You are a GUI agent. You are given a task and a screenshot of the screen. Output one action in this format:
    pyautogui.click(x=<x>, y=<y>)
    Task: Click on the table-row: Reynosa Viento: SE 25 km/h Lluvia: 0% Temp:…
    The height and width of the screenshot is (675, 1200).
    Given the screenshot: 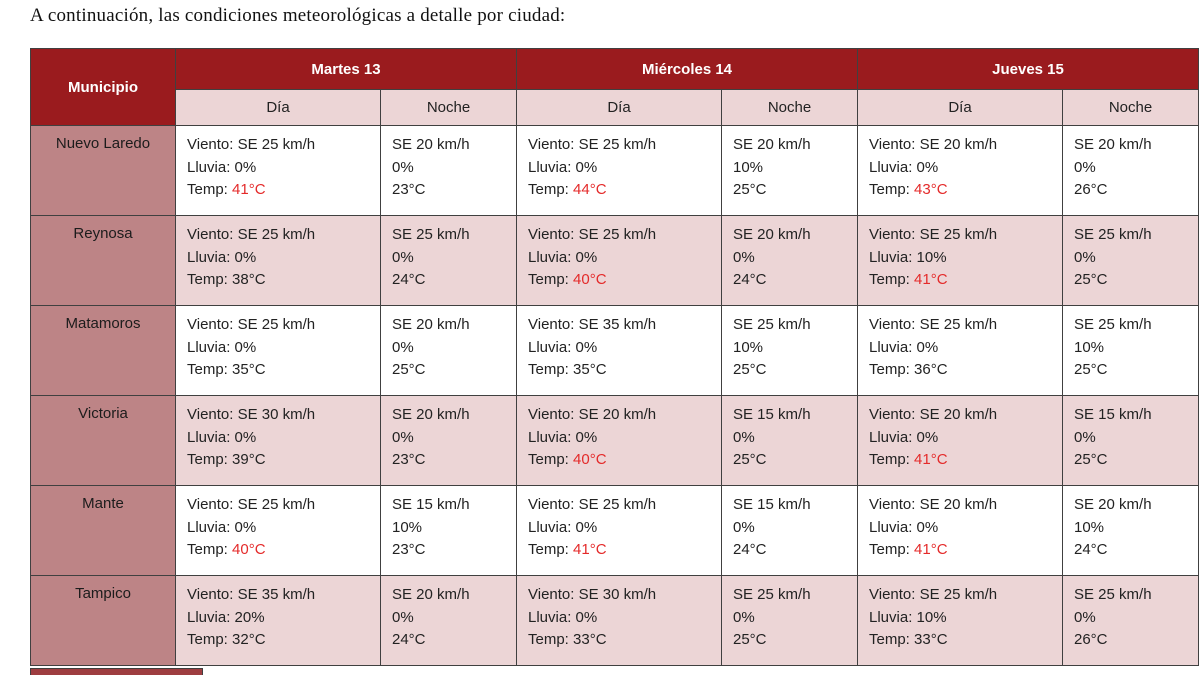 What is the action you would take?
    pyautogui.click(x=615, y=260)
    